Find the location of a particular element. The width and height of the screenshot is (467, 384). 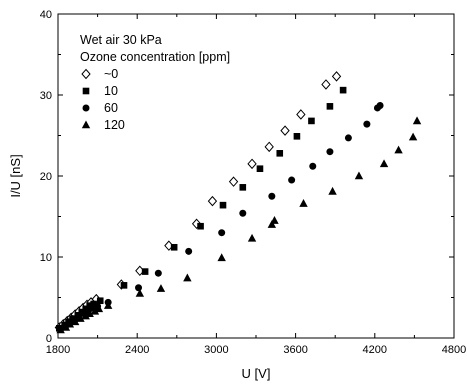

y-axis-label: I/U [nS] is located at coordinates (15, 175).